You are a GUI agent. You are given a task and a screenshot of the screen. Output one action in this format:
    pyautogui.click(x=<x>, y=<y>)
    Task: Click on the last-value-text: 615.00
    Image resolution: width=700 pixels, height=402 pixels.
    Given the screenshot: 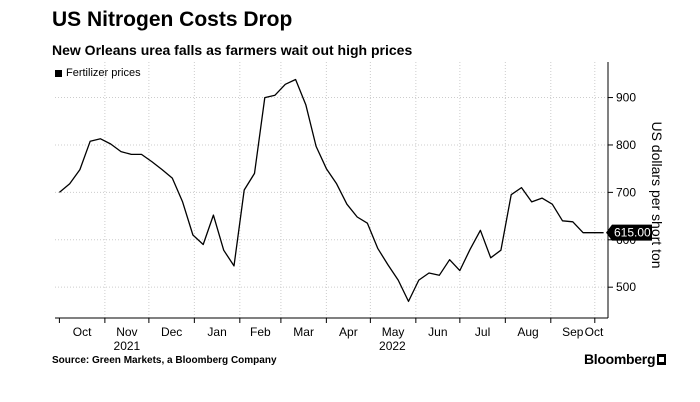 What is the action you would take?
    pyautogui.click(x=632, y=233)
    